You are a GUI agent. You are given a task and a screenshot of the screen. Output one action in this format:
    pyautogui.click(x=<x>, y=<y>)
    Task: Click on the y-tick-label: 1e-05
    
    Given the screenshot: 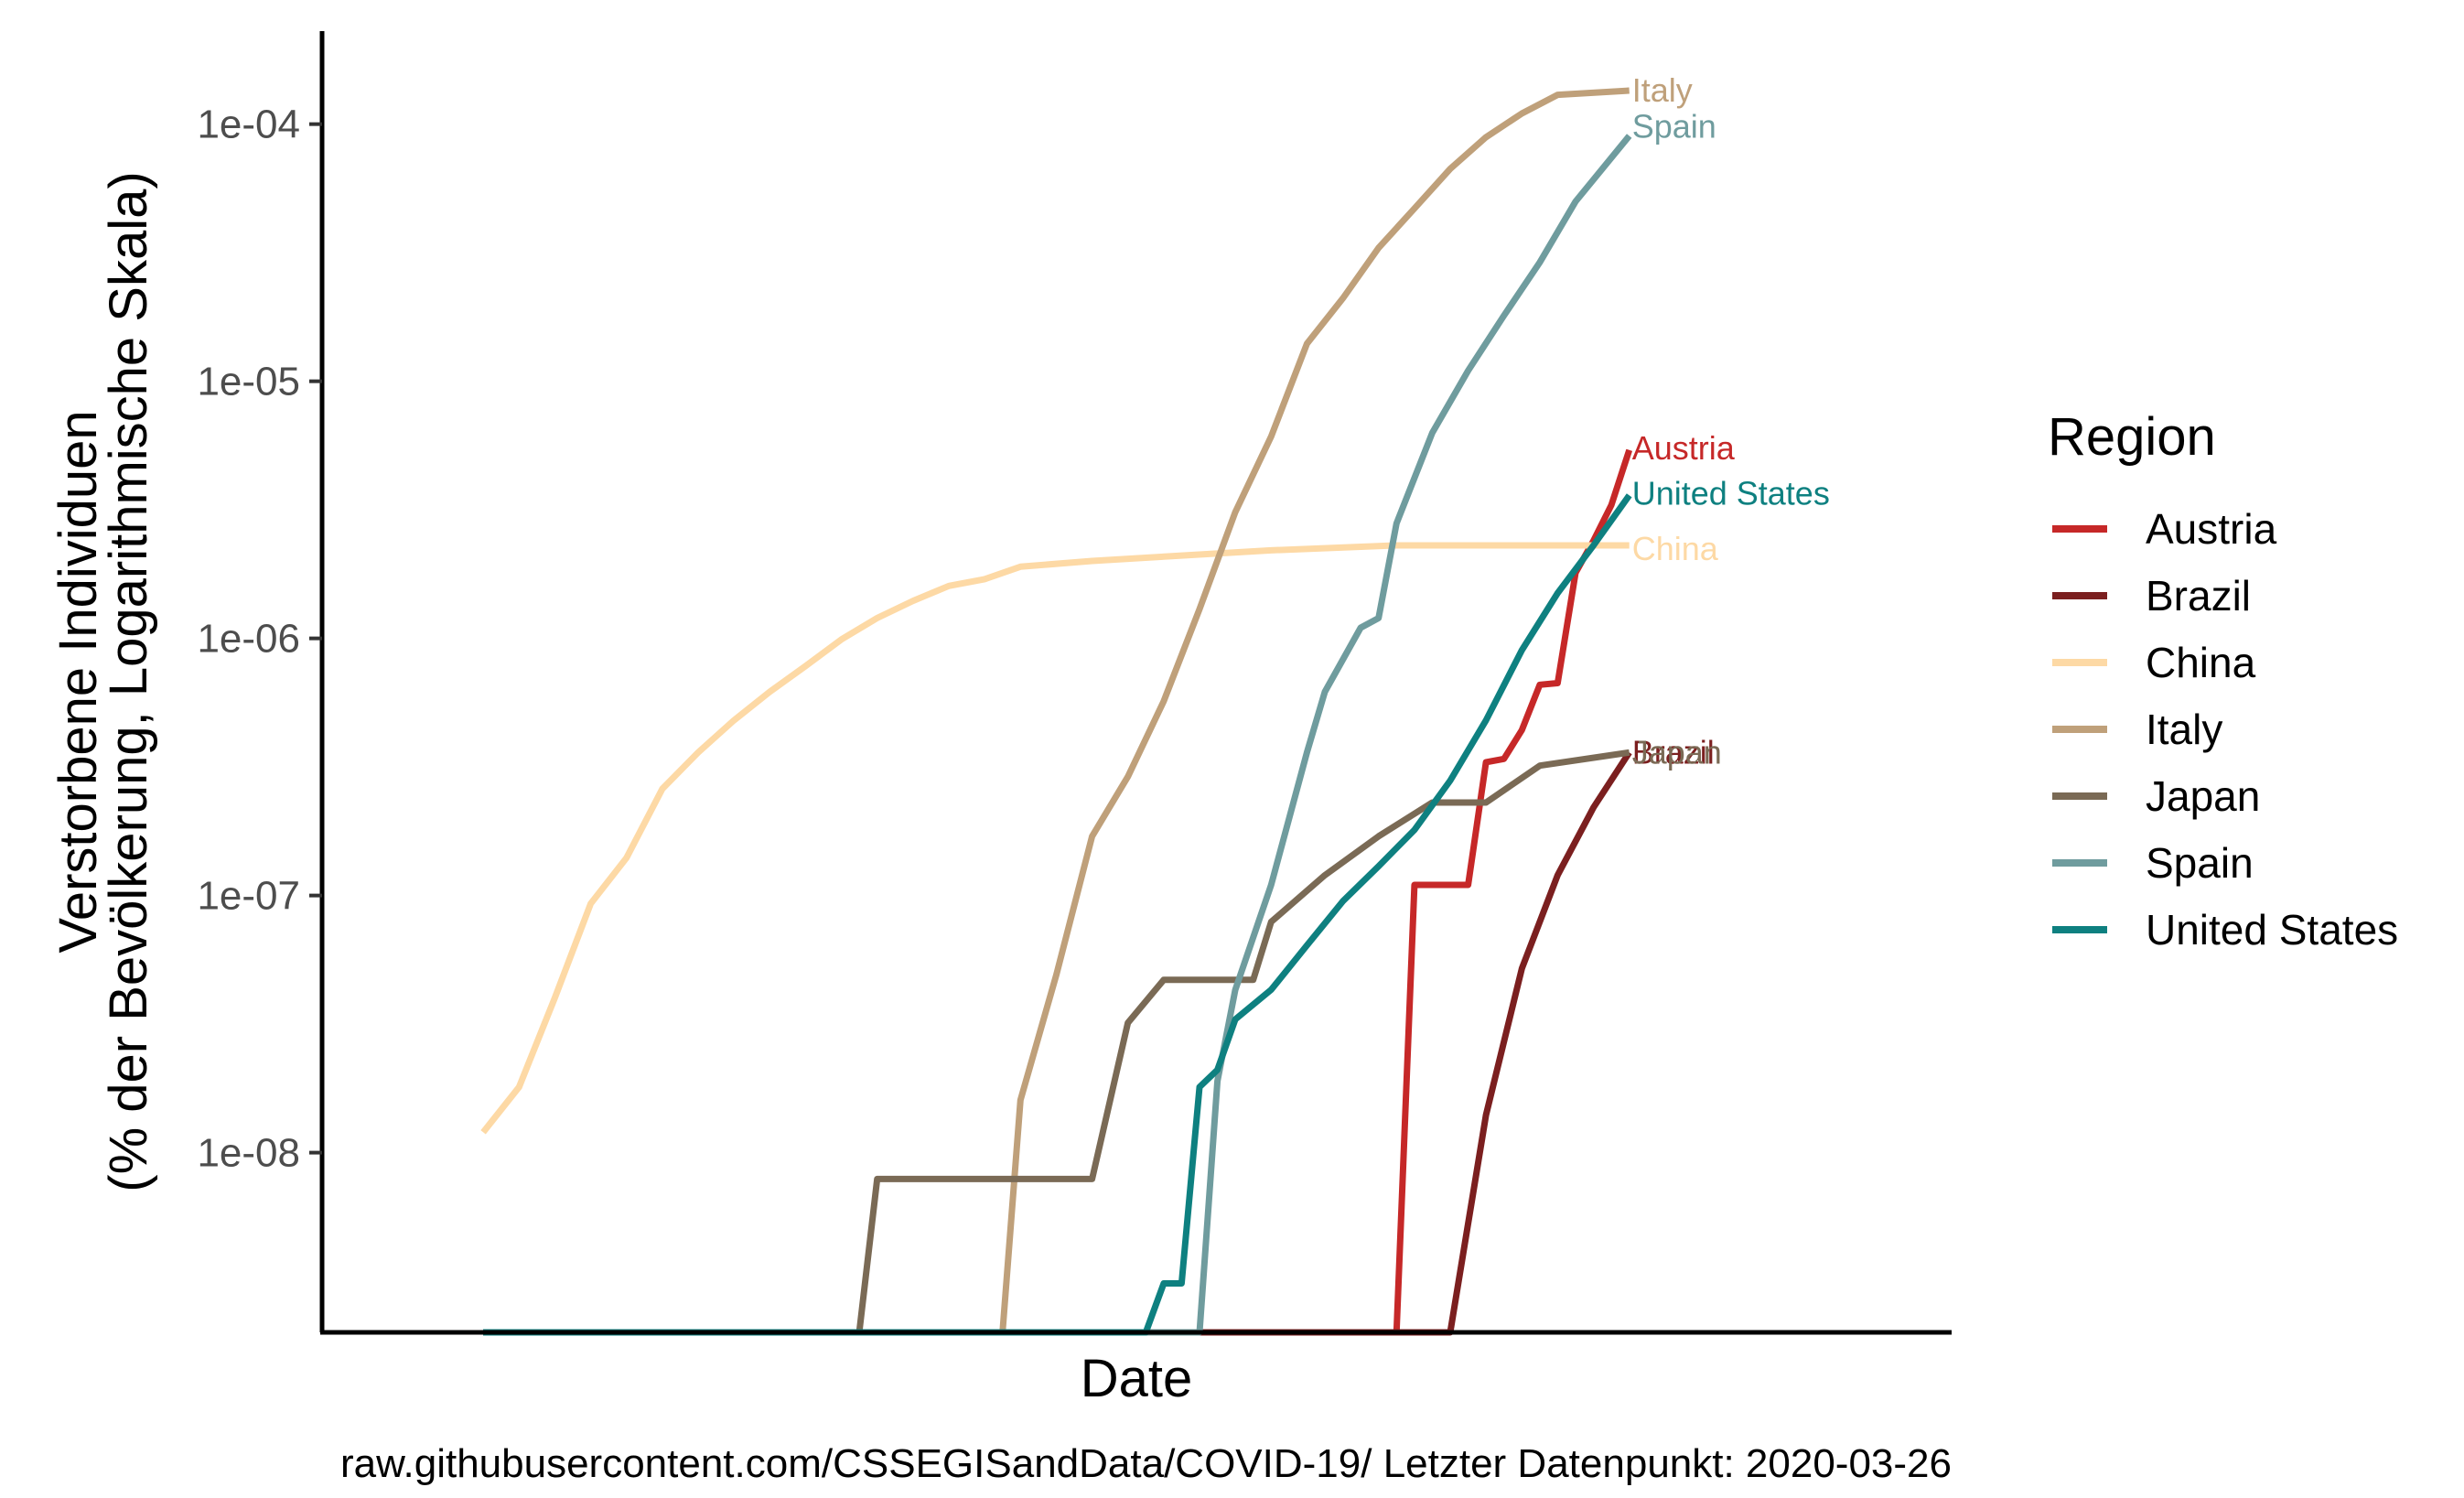 What is the action you would take?
    pyautogui.click(x=249, y=382)
    